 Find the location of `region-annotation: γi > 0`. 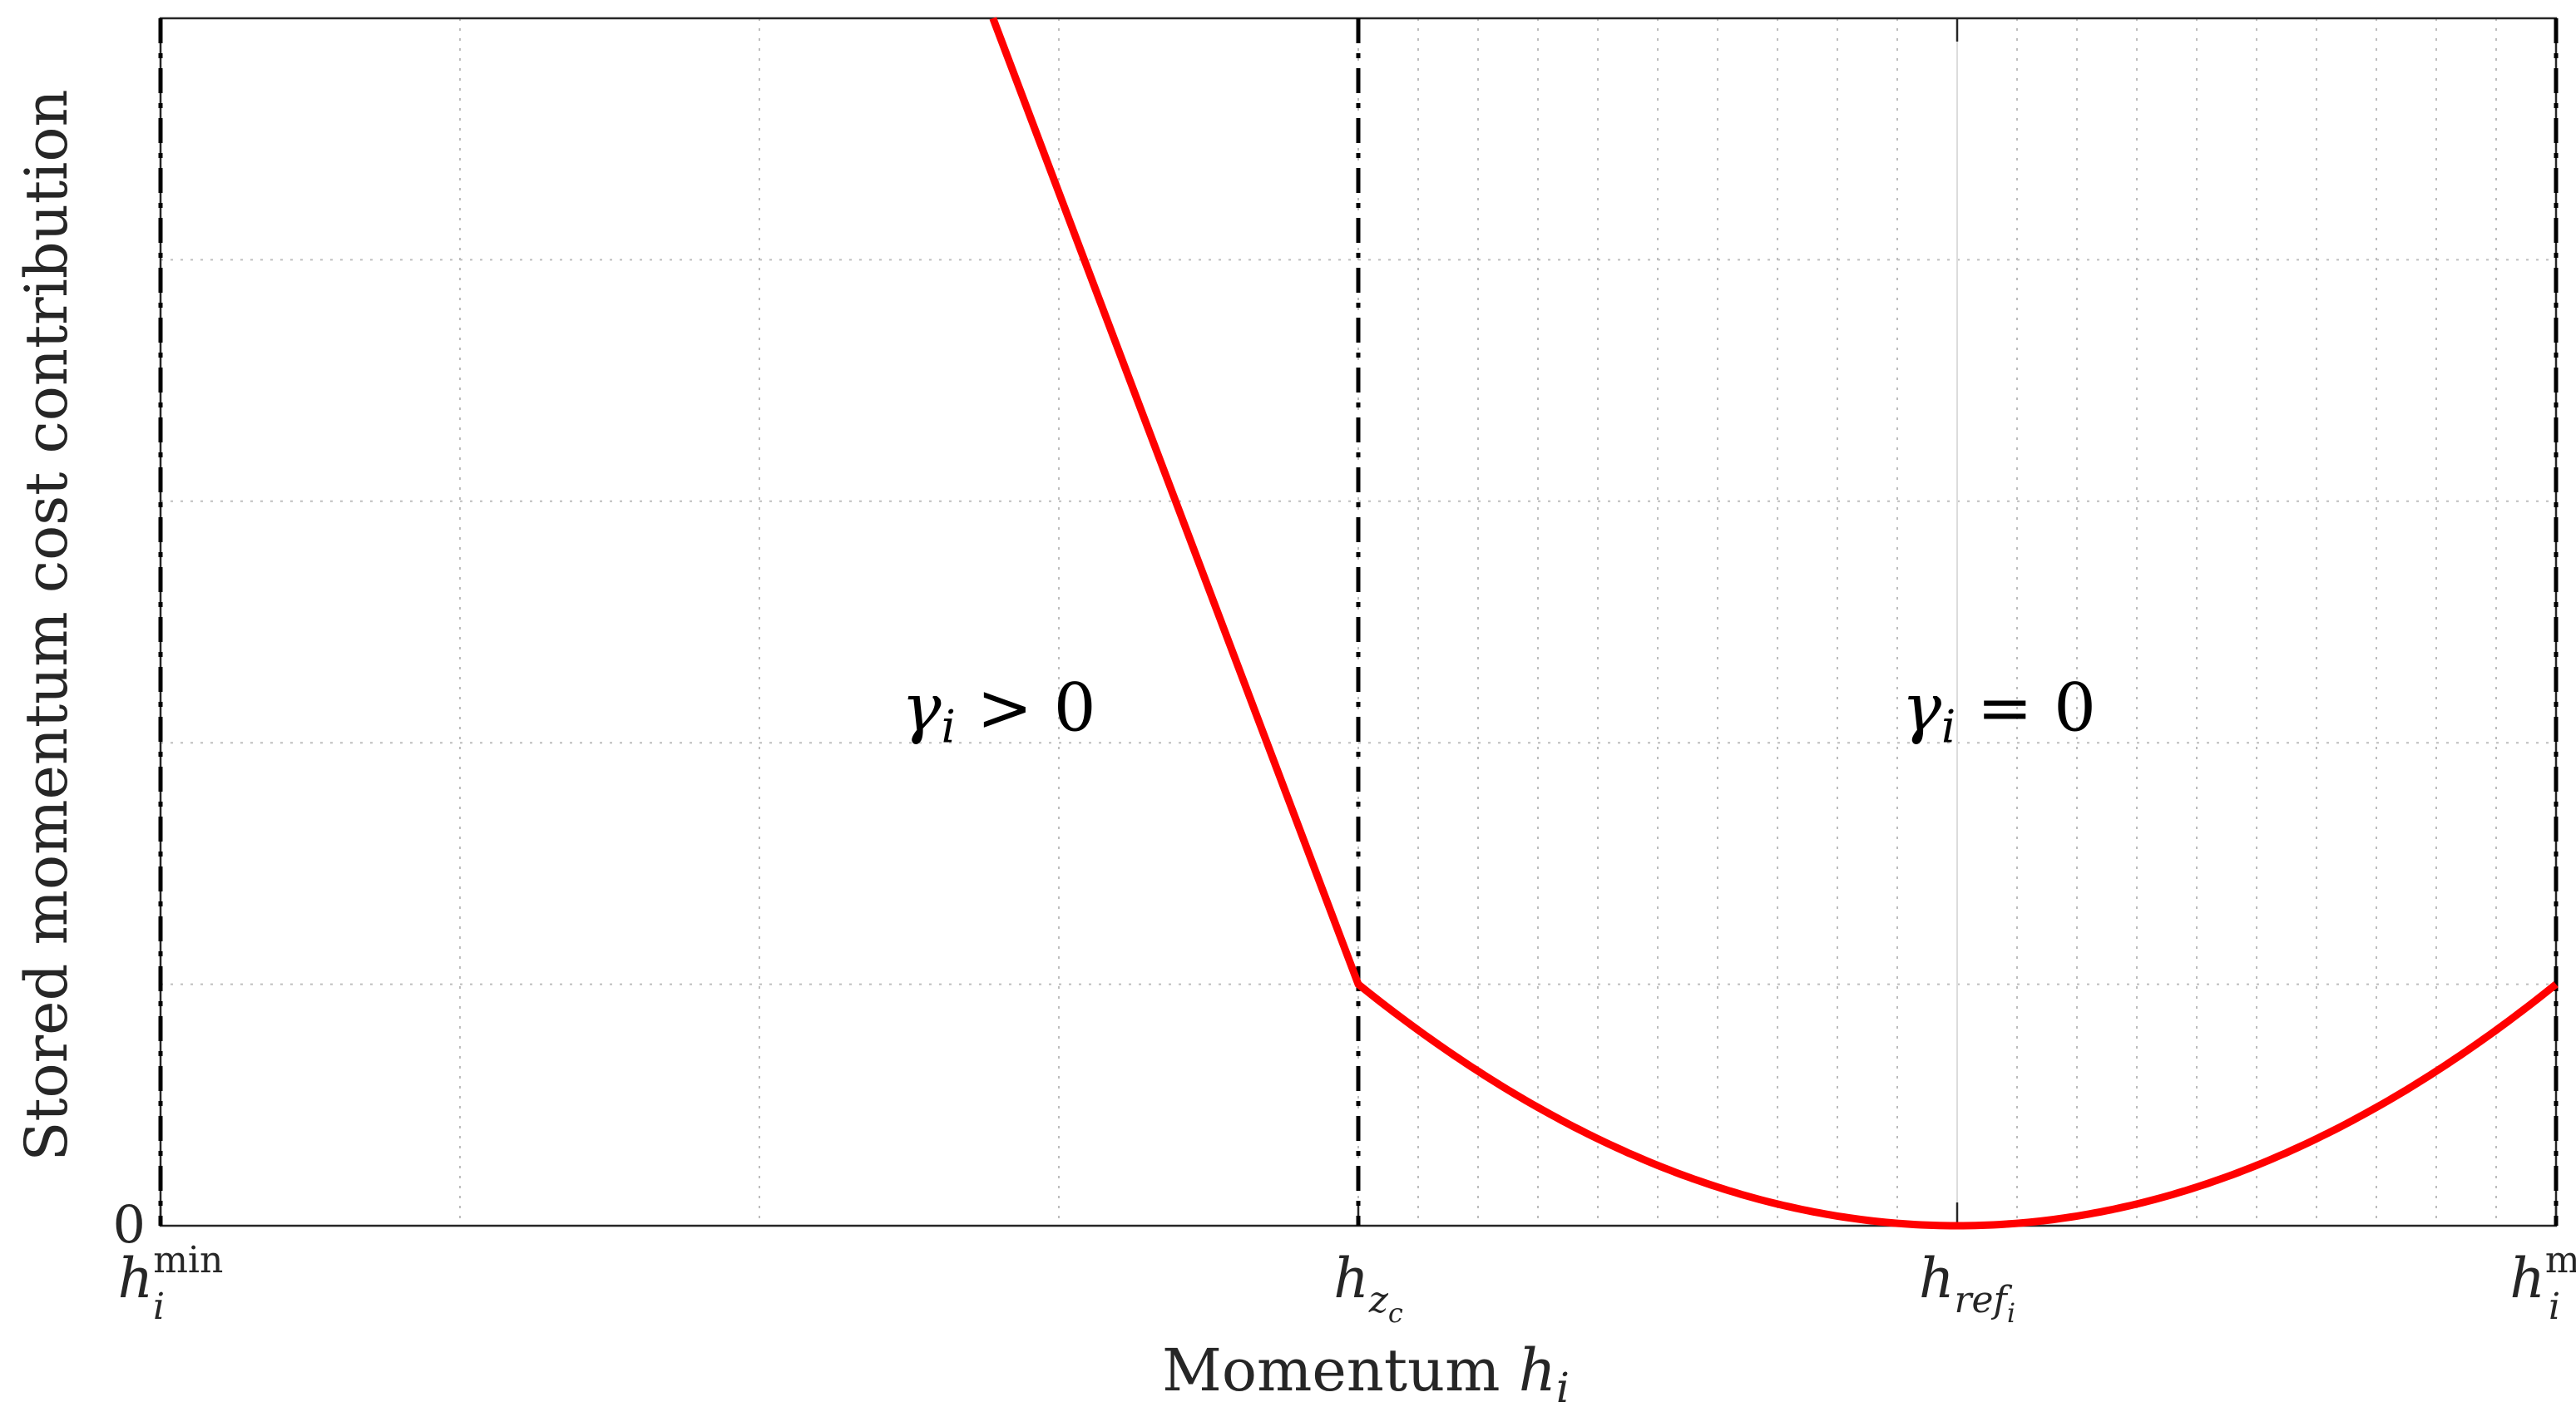

region-annotation: γi > 0 is located at coordinates (999, 711).